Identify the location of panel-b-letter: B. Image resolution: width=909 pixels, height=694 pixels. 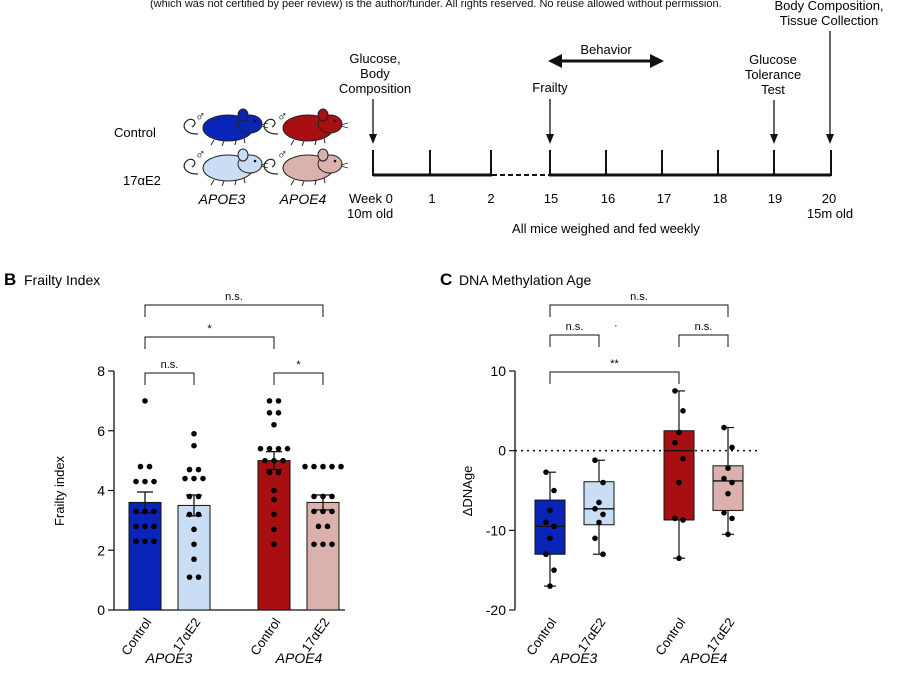
(10, 279).